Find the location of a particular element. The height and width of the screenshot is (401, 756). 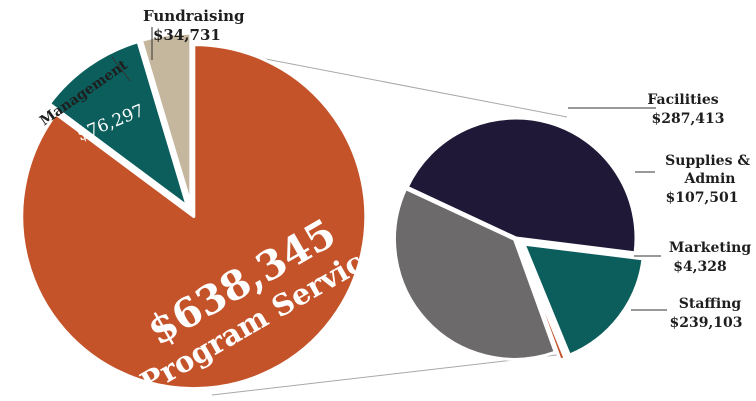

label-marketing: Marketing is located at coordinates (710, 248).